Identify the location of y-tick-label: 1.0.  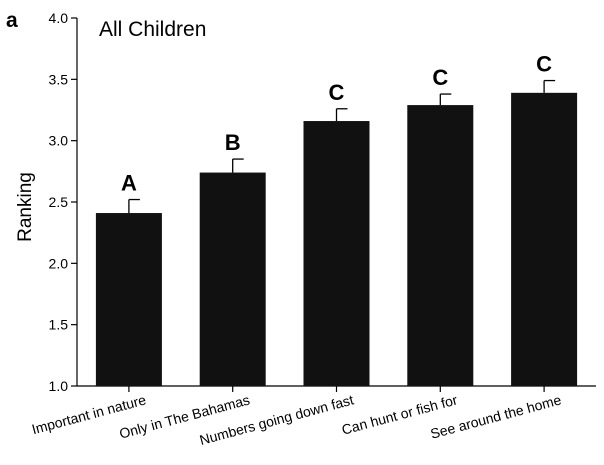
(59, 386).